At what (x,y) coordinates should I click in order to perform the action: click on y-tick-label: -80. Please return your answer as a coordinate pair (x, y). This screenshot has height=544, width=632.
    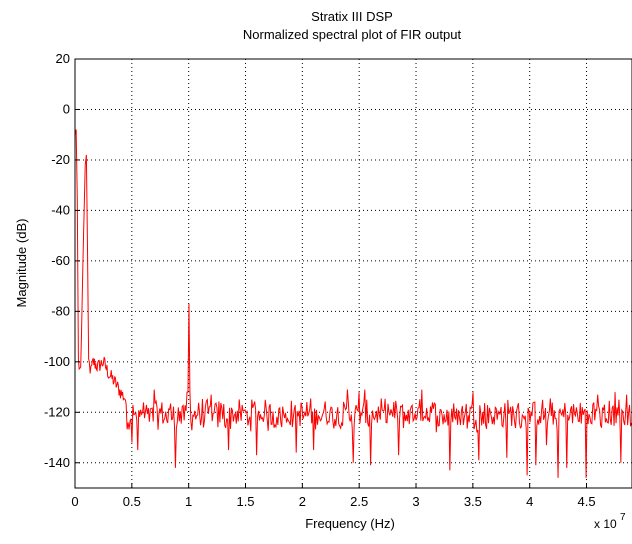
    Looking at the image, I should click on (60, 310).